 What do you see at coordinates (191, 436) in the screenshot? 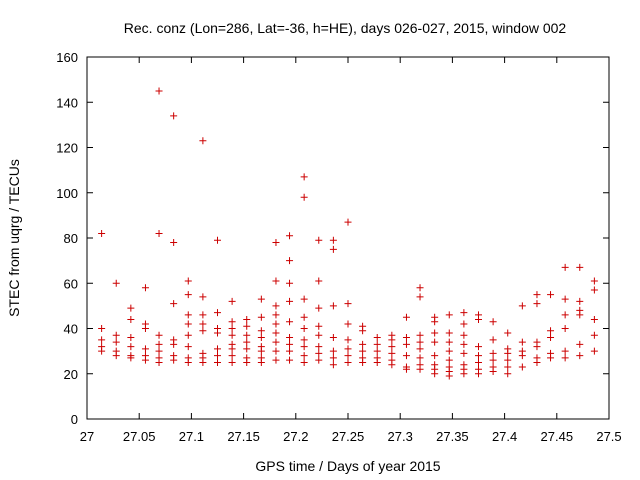
I see `x-tick-label: 27.1` at bounding box center [191, 436].